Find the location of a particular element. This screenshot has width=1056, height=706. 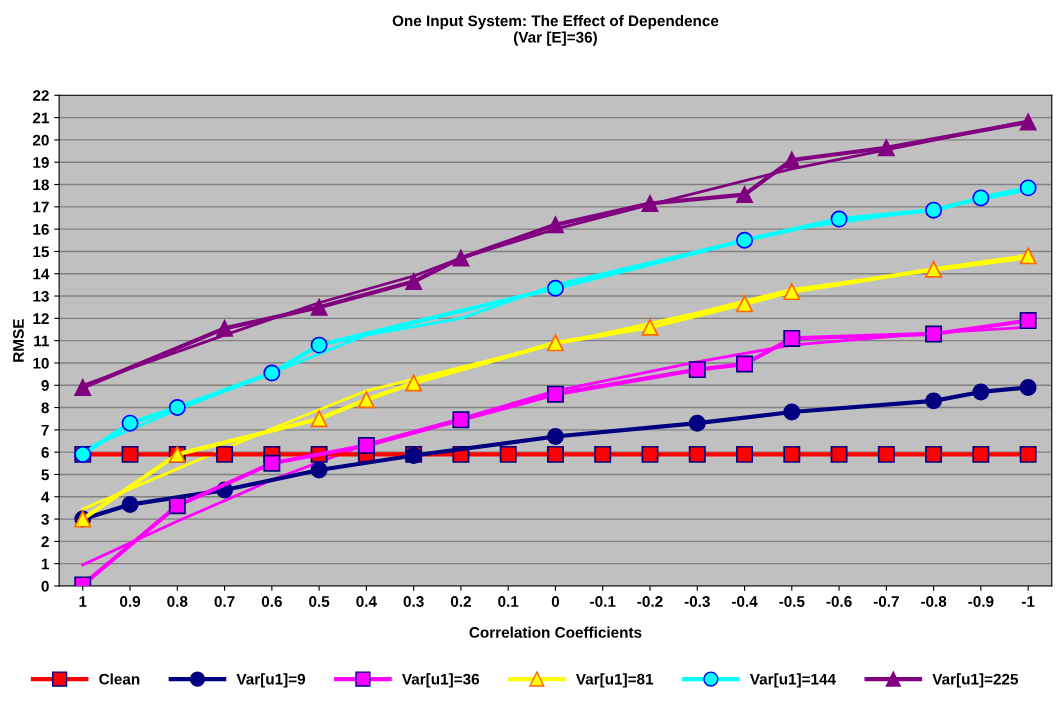

x-tick-label: -0.5 is located at coordinates (792, 601).